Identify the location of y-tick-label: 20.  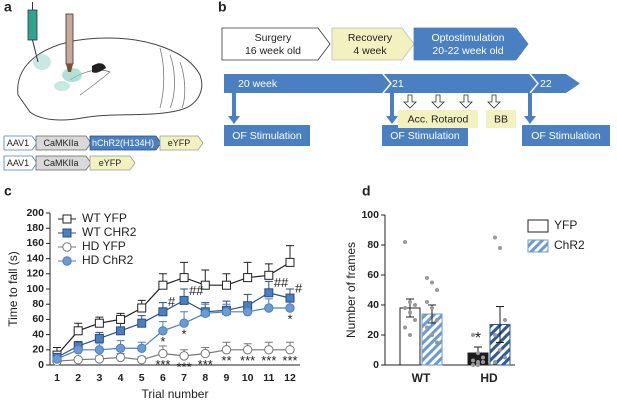
(38, 350).